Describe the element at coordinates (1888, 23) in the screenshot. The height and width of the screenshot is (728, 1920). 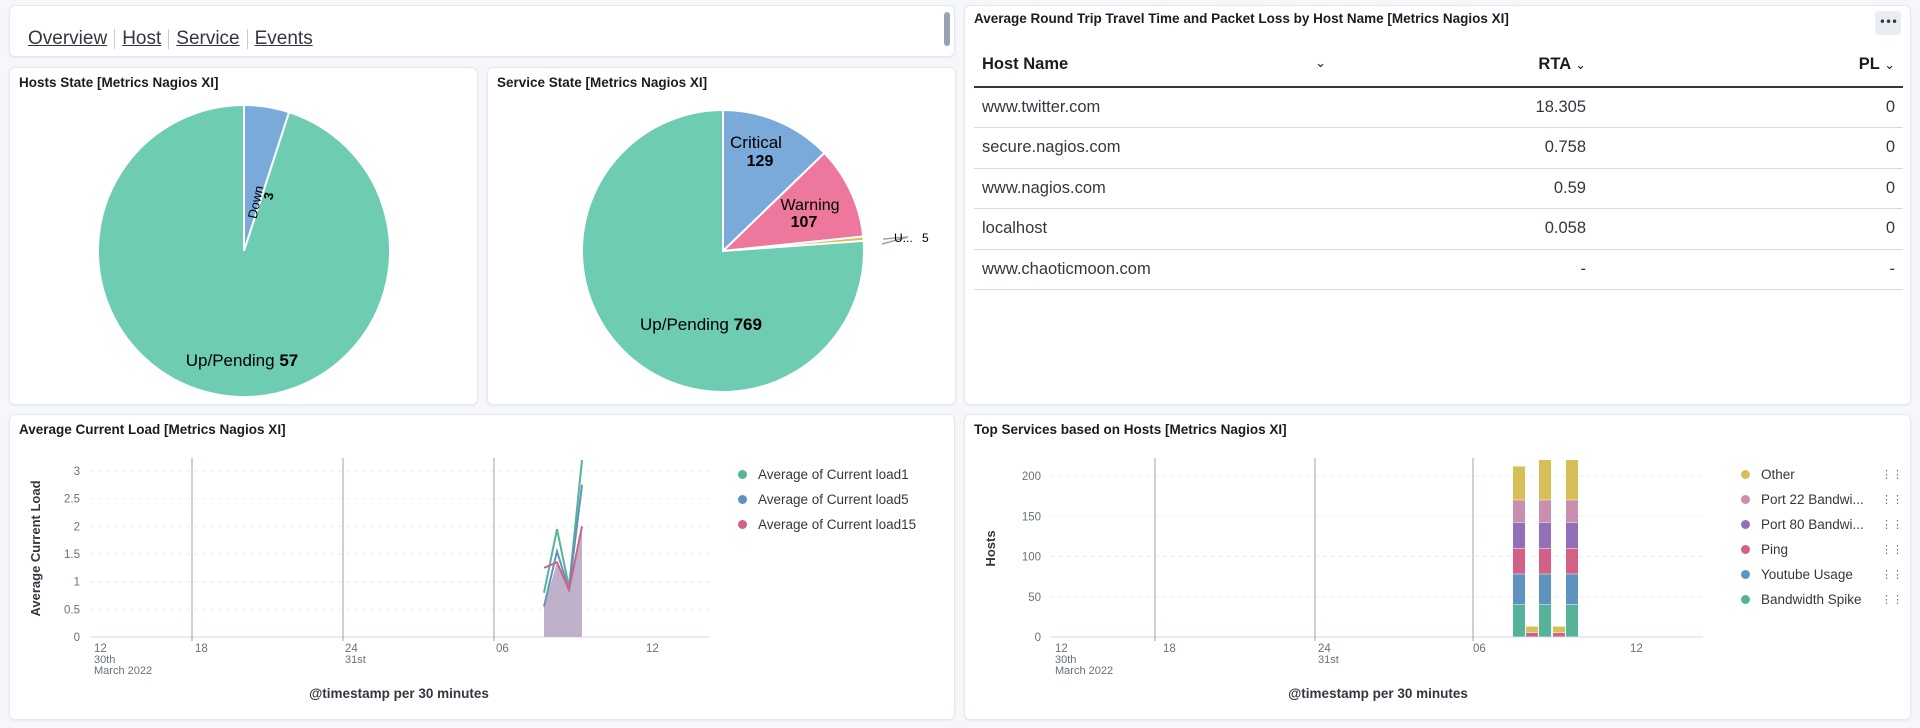
I see `more-options-icon: •••` at that location.